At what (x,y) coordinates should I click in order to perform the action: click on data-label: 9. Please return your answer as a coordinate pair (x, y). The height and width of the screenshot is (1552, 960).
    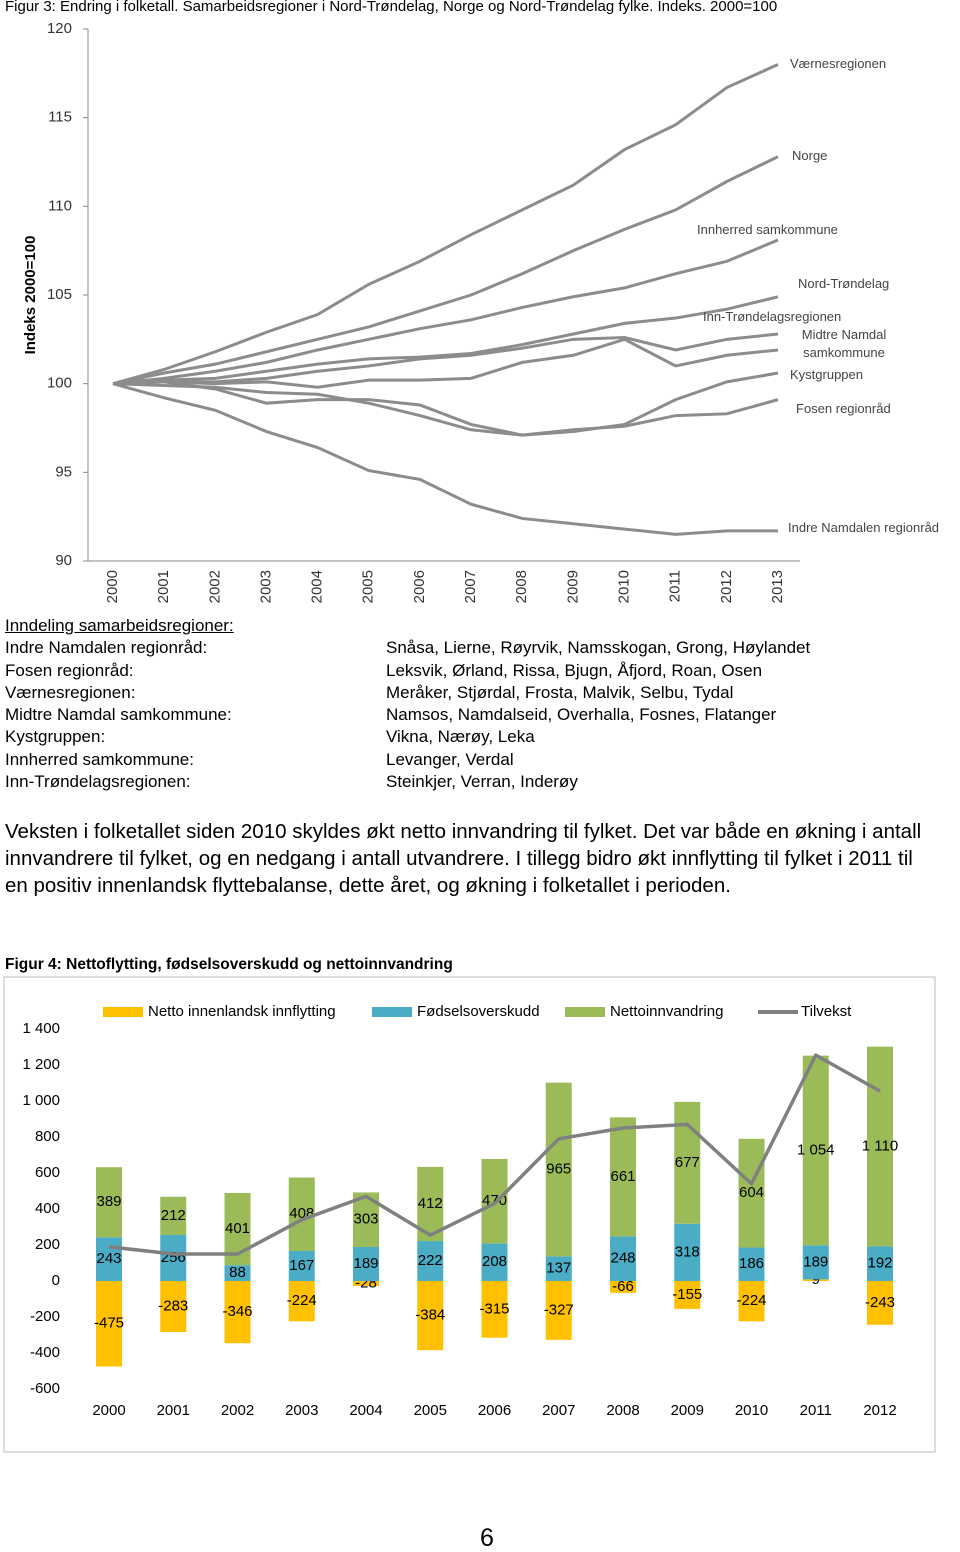
    Looking at the image, I should click on (816, 1279).